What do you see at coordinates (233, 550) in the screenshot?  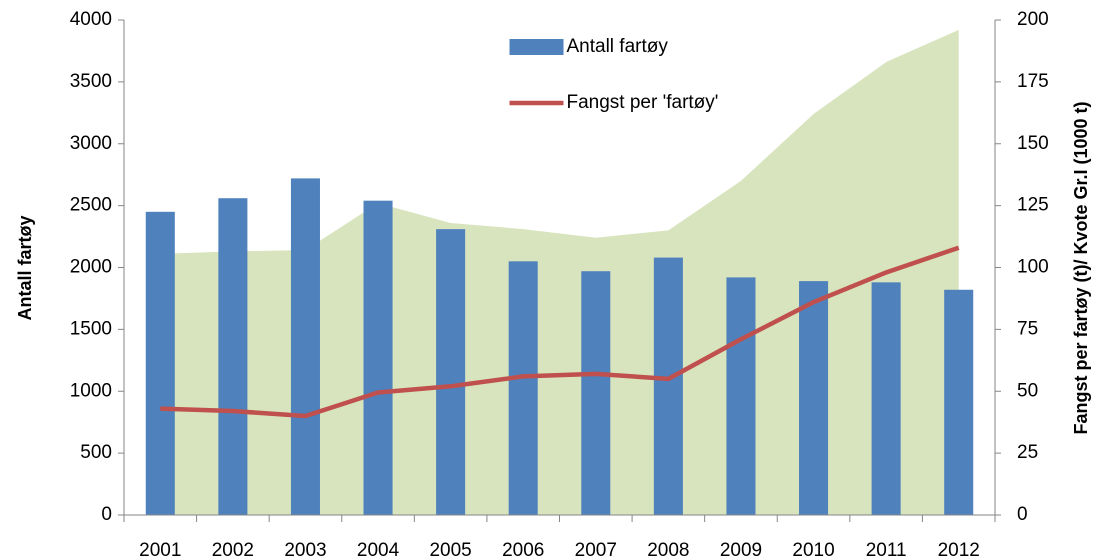 I see `x-tick-label: 2002` at bounding box center [233, 550].